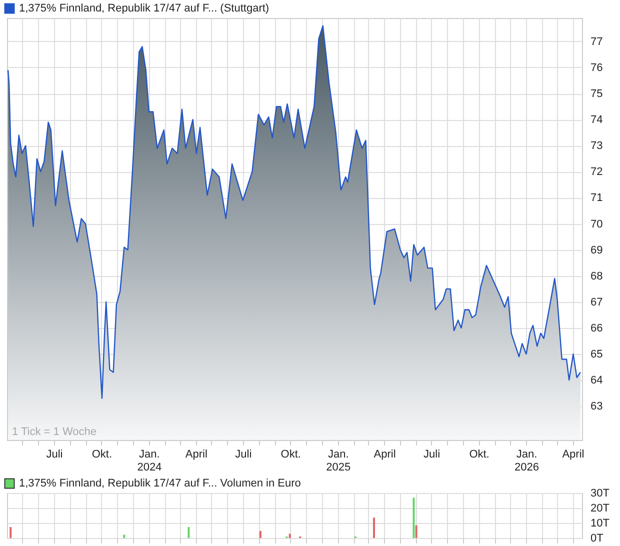  I want to click on y-tick-label: 10T, so click(600, 524).